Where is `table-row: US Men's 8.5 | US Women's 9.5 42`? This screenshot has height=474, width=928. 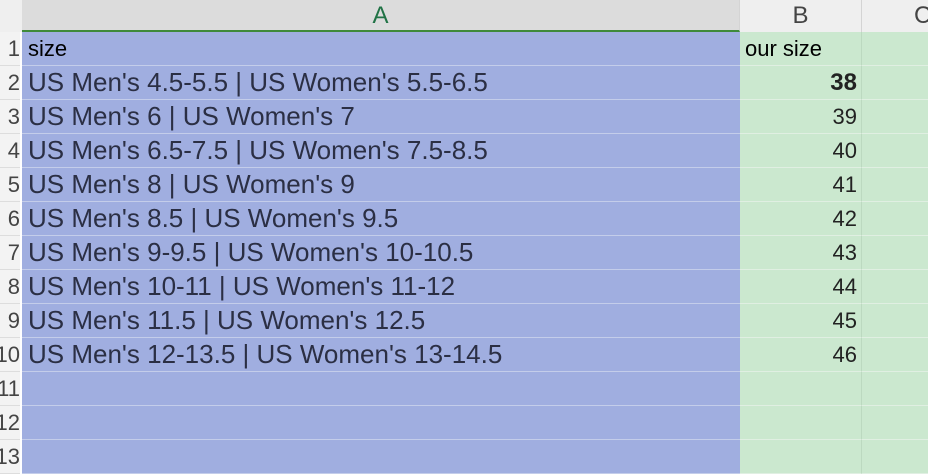
table-row: US Men's 8.5 | US Women's 9.5 42 is located at coordinates (475, 219).